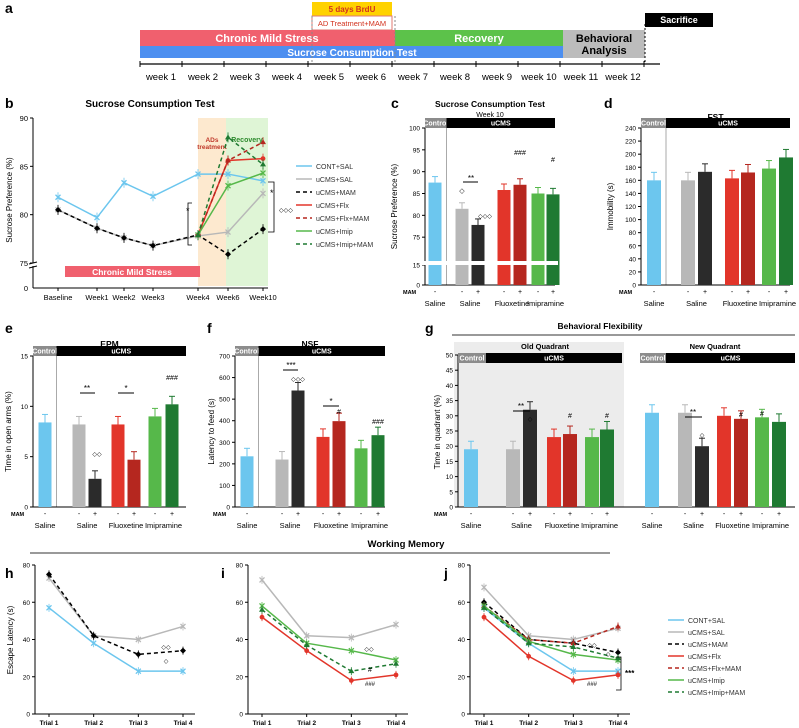 The width and height of the screenshot is (799, 728). I want to click on chart-g-ytick-label: 20, so click(450, 447).